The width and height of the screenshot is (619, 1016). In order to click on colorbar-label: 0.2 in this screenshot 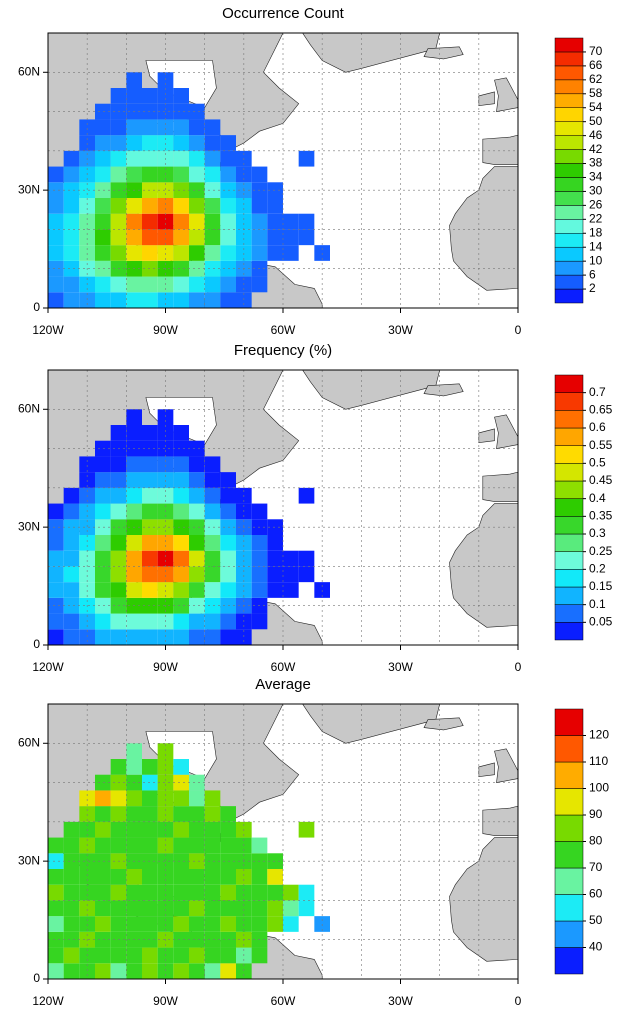, I will do `click(597, 569)`.